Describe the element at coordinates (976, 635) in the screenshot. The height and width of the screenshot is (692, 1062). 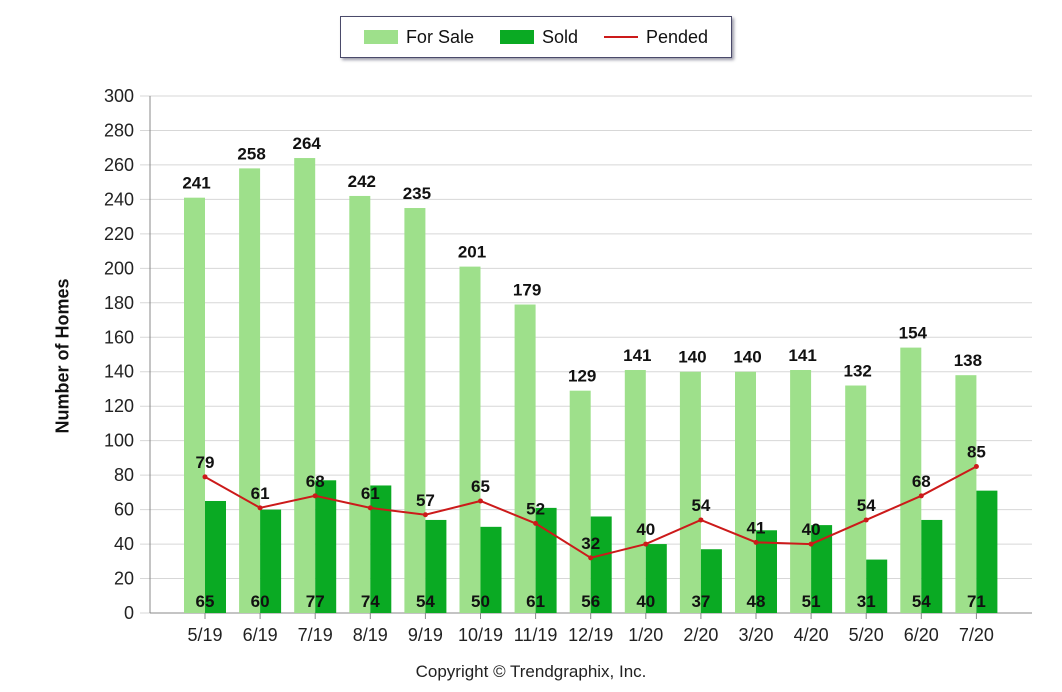
I see `x-tick-label: 7/20` at that location.